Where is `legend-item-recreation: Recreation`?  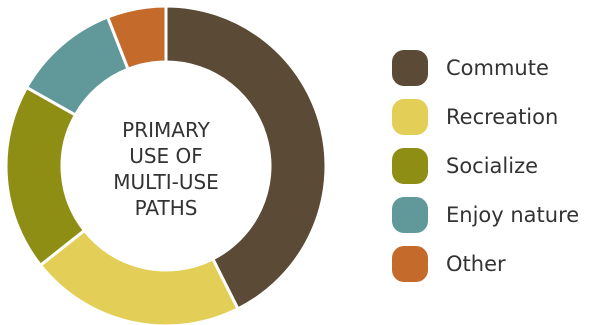 legend-item-recreation: Recreation is located at coordinates (492, 117).